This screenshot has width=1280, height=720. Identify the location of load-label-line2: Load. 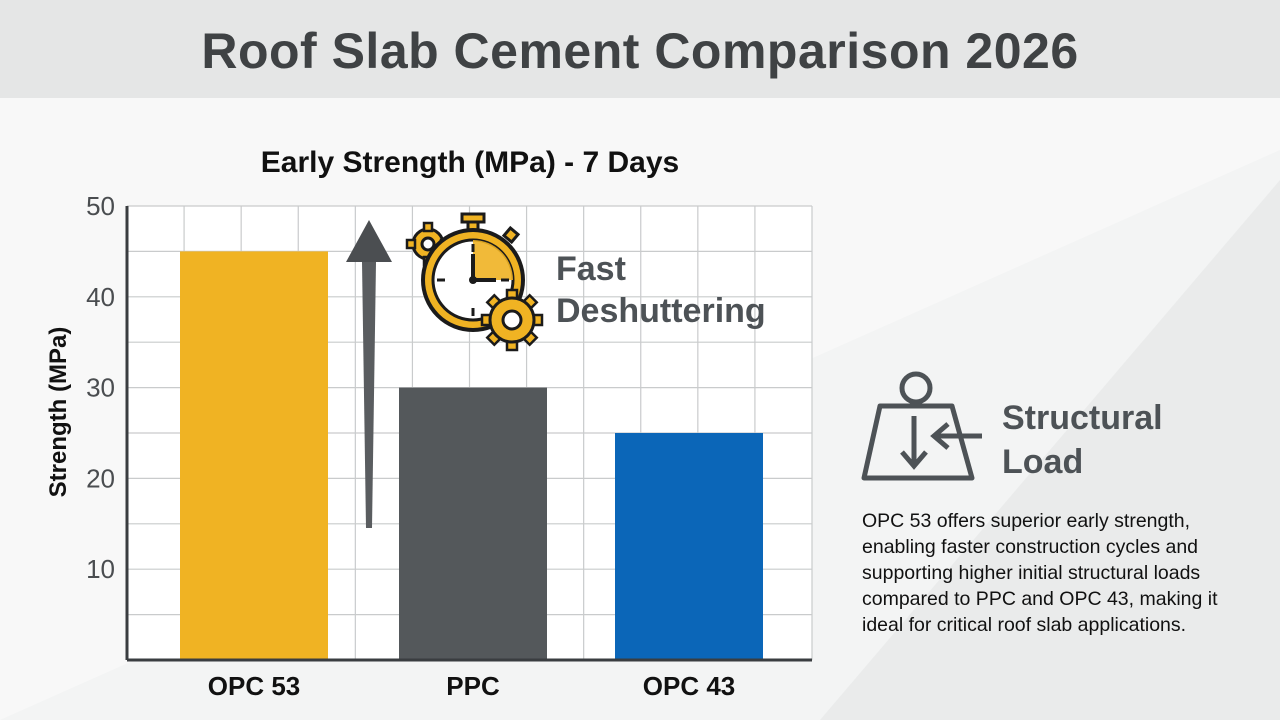
(1043, 462).